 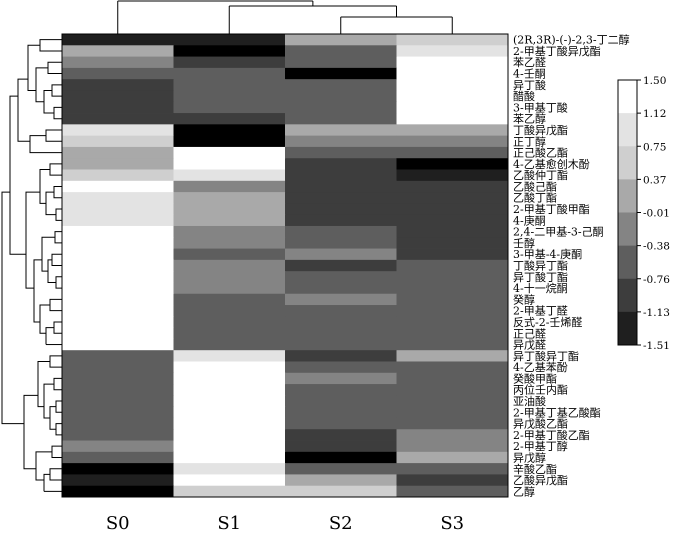 I want to click on row-label: 异戊醛, so click(x=529, y=345).